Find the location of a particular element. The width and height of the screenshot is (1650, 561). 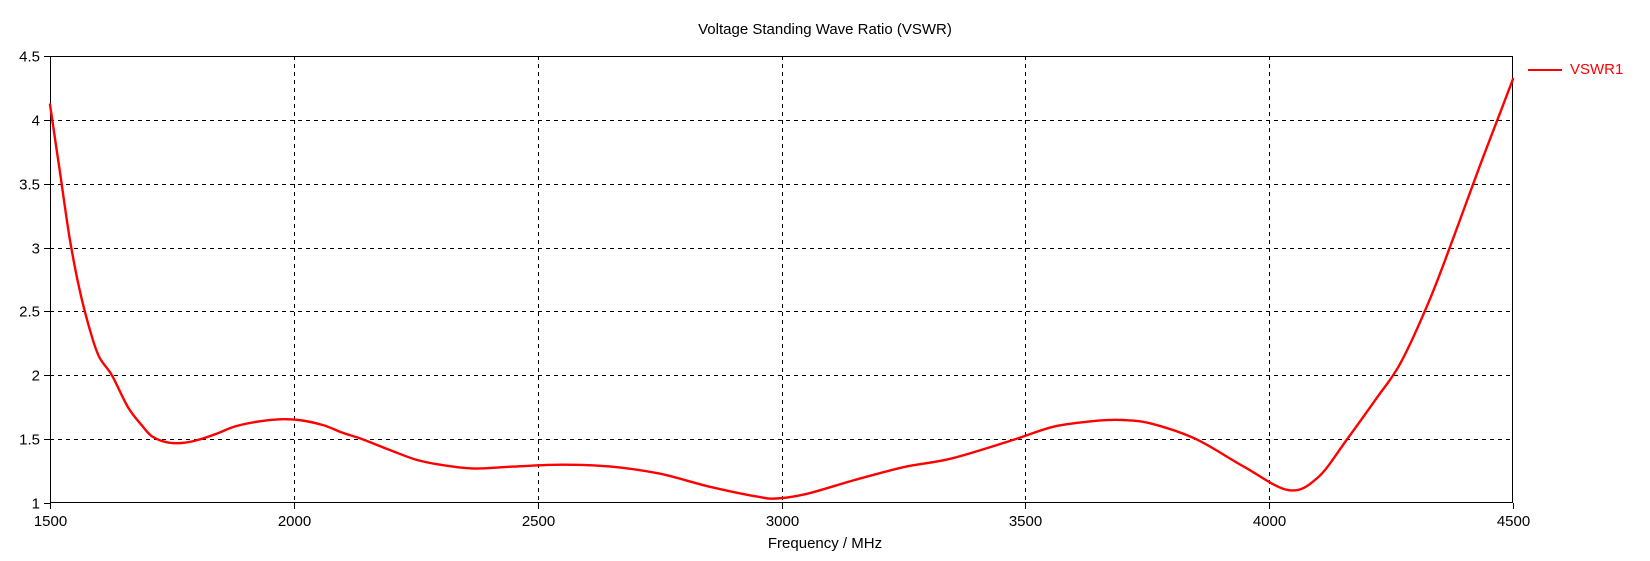

y-tick-label: 1.5 is located at coordinates (29, 440).